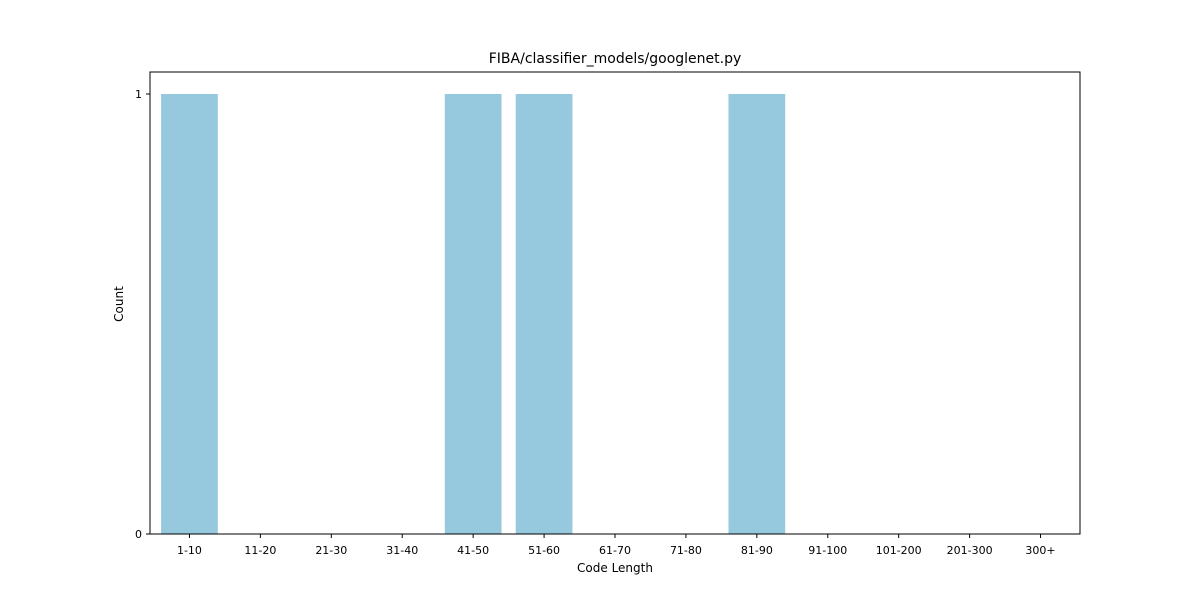 The height and width of the screenshot is (600, 1200). What do you see at coordinates (138, 534) in the screenshot?
I see `y-tick-label: 0` at bounding box center [138, 534].